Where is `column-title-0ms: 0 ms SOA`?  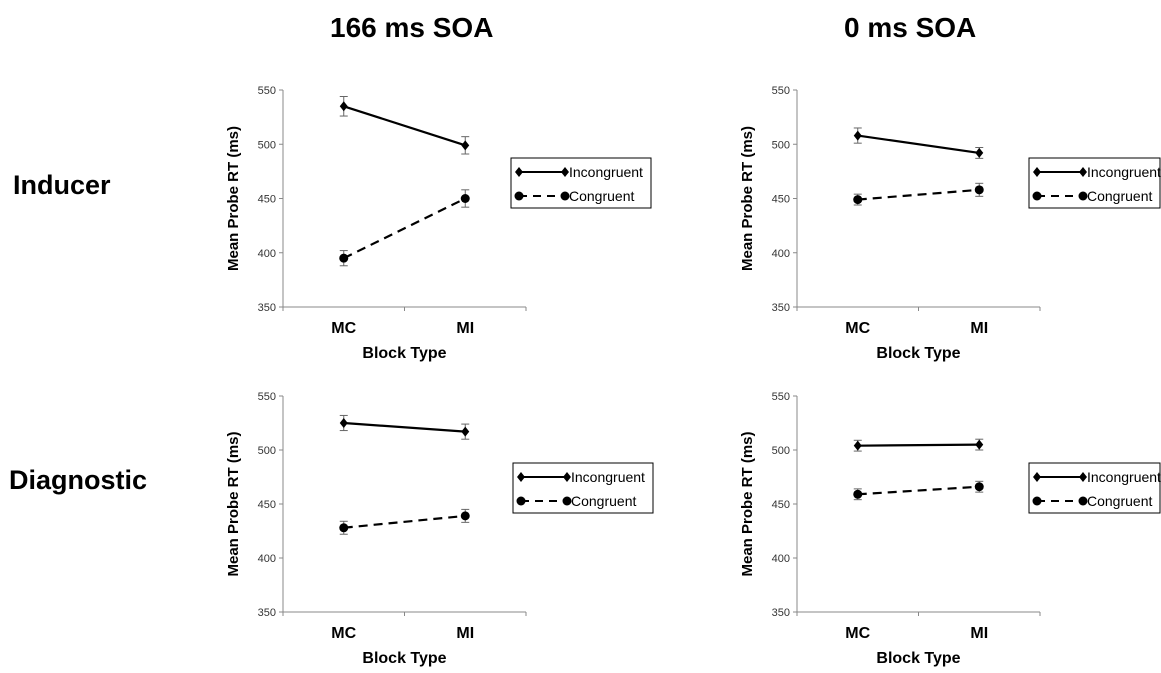 column-title-0ms: 0 ms SOA is located at coordinates (910, 27).